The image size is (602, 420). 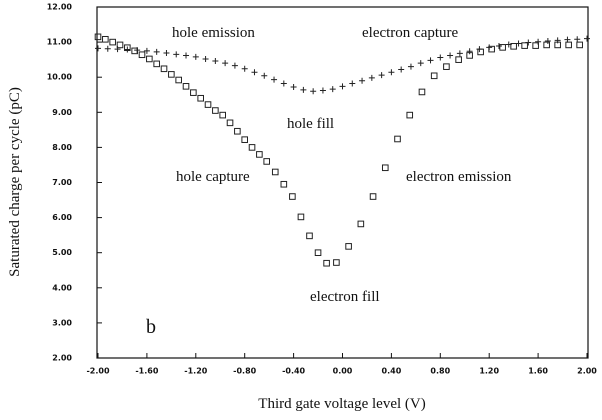 I want to click on panel-label: b, so click(x=151, y=327).